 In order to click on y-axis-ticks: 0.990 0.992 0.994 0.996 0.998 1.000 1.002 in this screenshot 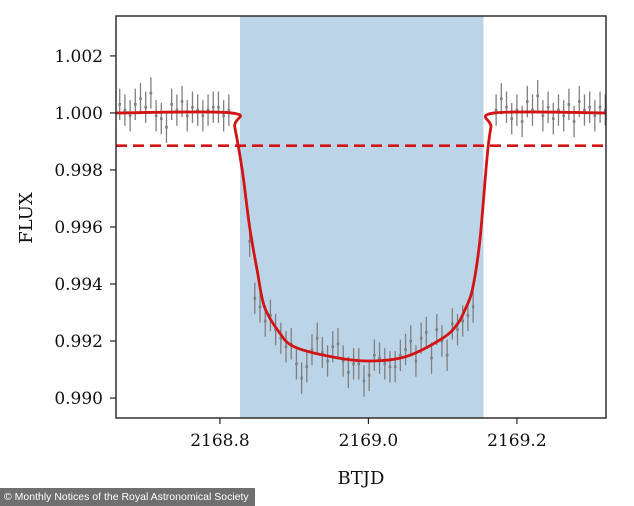, I will do `click(85, 228)`.